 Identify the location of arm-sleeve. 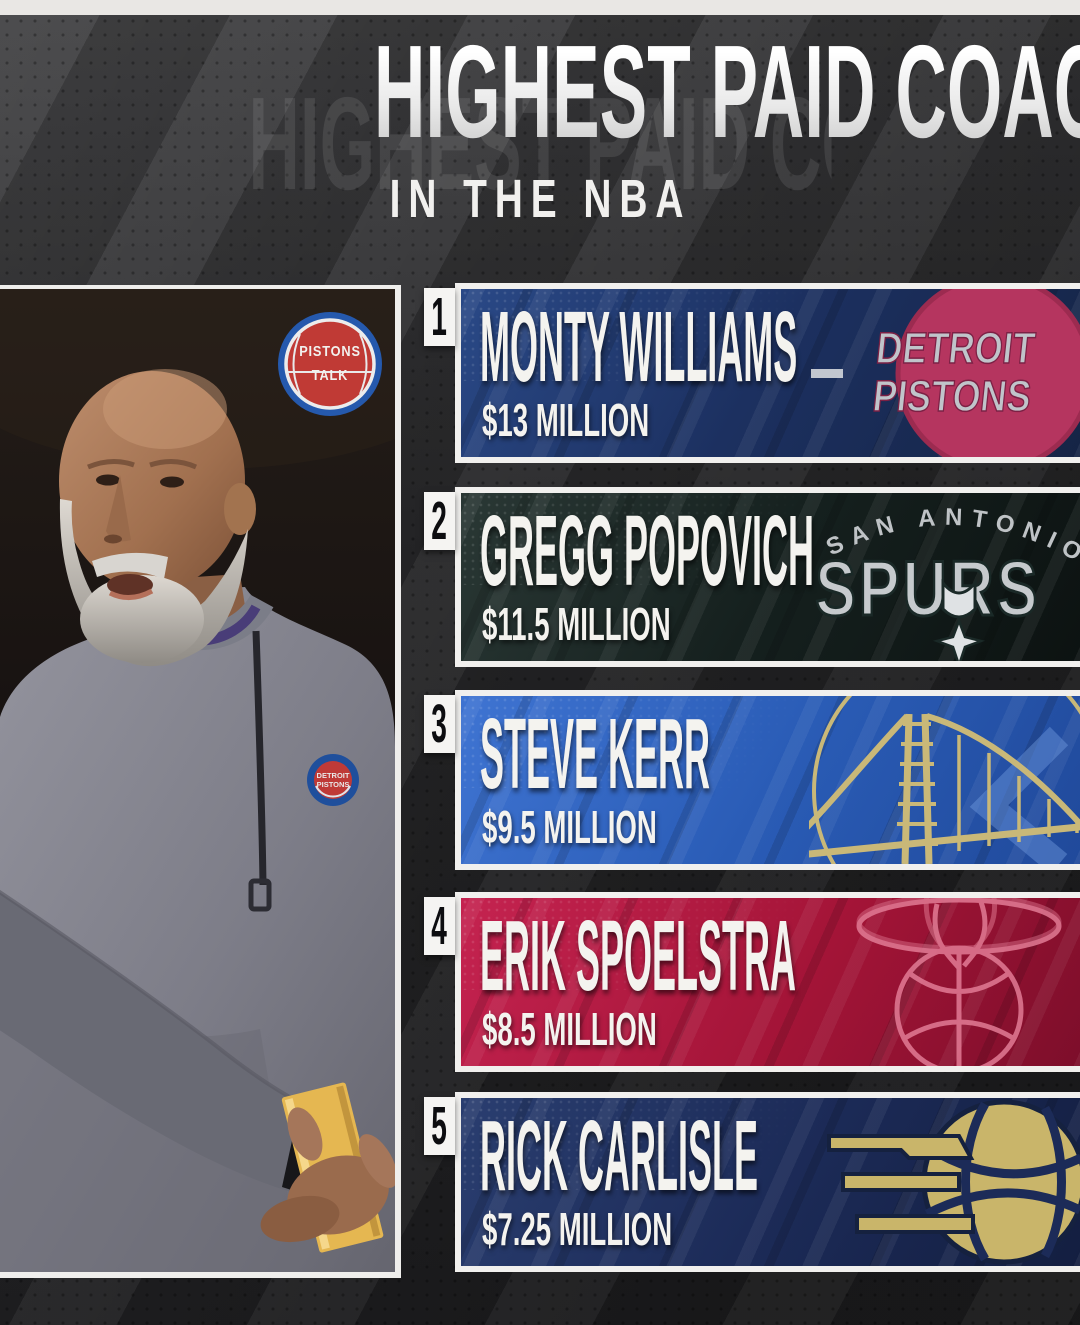
(166, 1043).